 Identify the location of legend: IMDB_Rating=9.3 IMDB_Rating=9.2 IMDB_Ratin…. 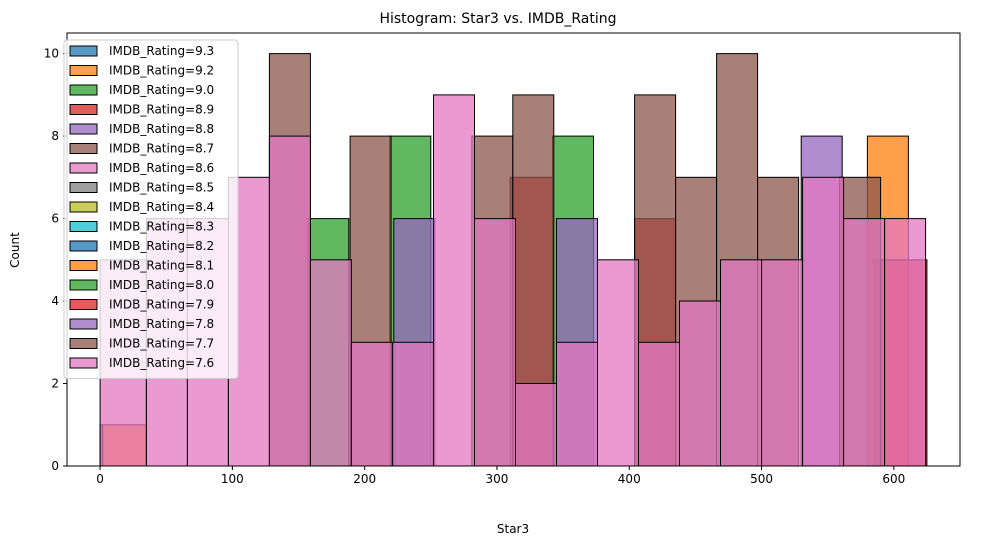
(151, 209).